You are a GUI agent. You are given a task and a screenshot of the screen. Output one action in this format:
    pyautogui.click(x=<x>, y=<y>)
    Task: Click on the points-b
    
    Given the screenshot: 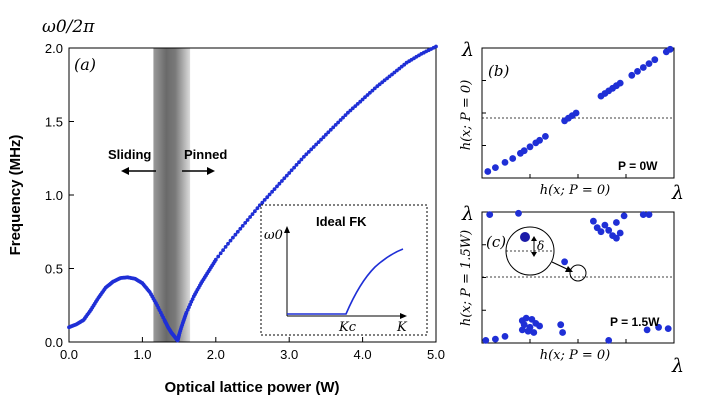 What is the action you would take?
    pyautogui.click(x=579, y=110)
    